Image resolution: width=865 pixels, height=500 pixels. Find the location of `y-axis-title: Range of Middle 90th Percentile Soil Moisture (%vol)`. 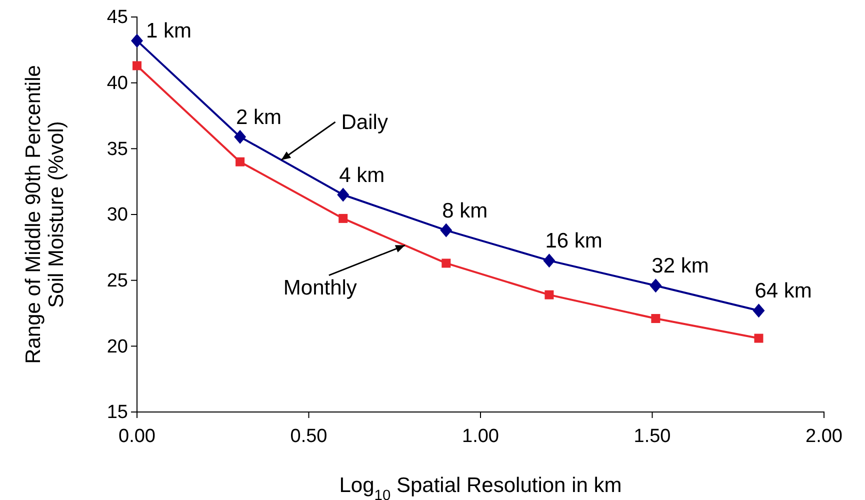

y-axis-title: Range of Middle 90th Percentile Soil Moisture (%vol) is located at coordinates (45, 214).